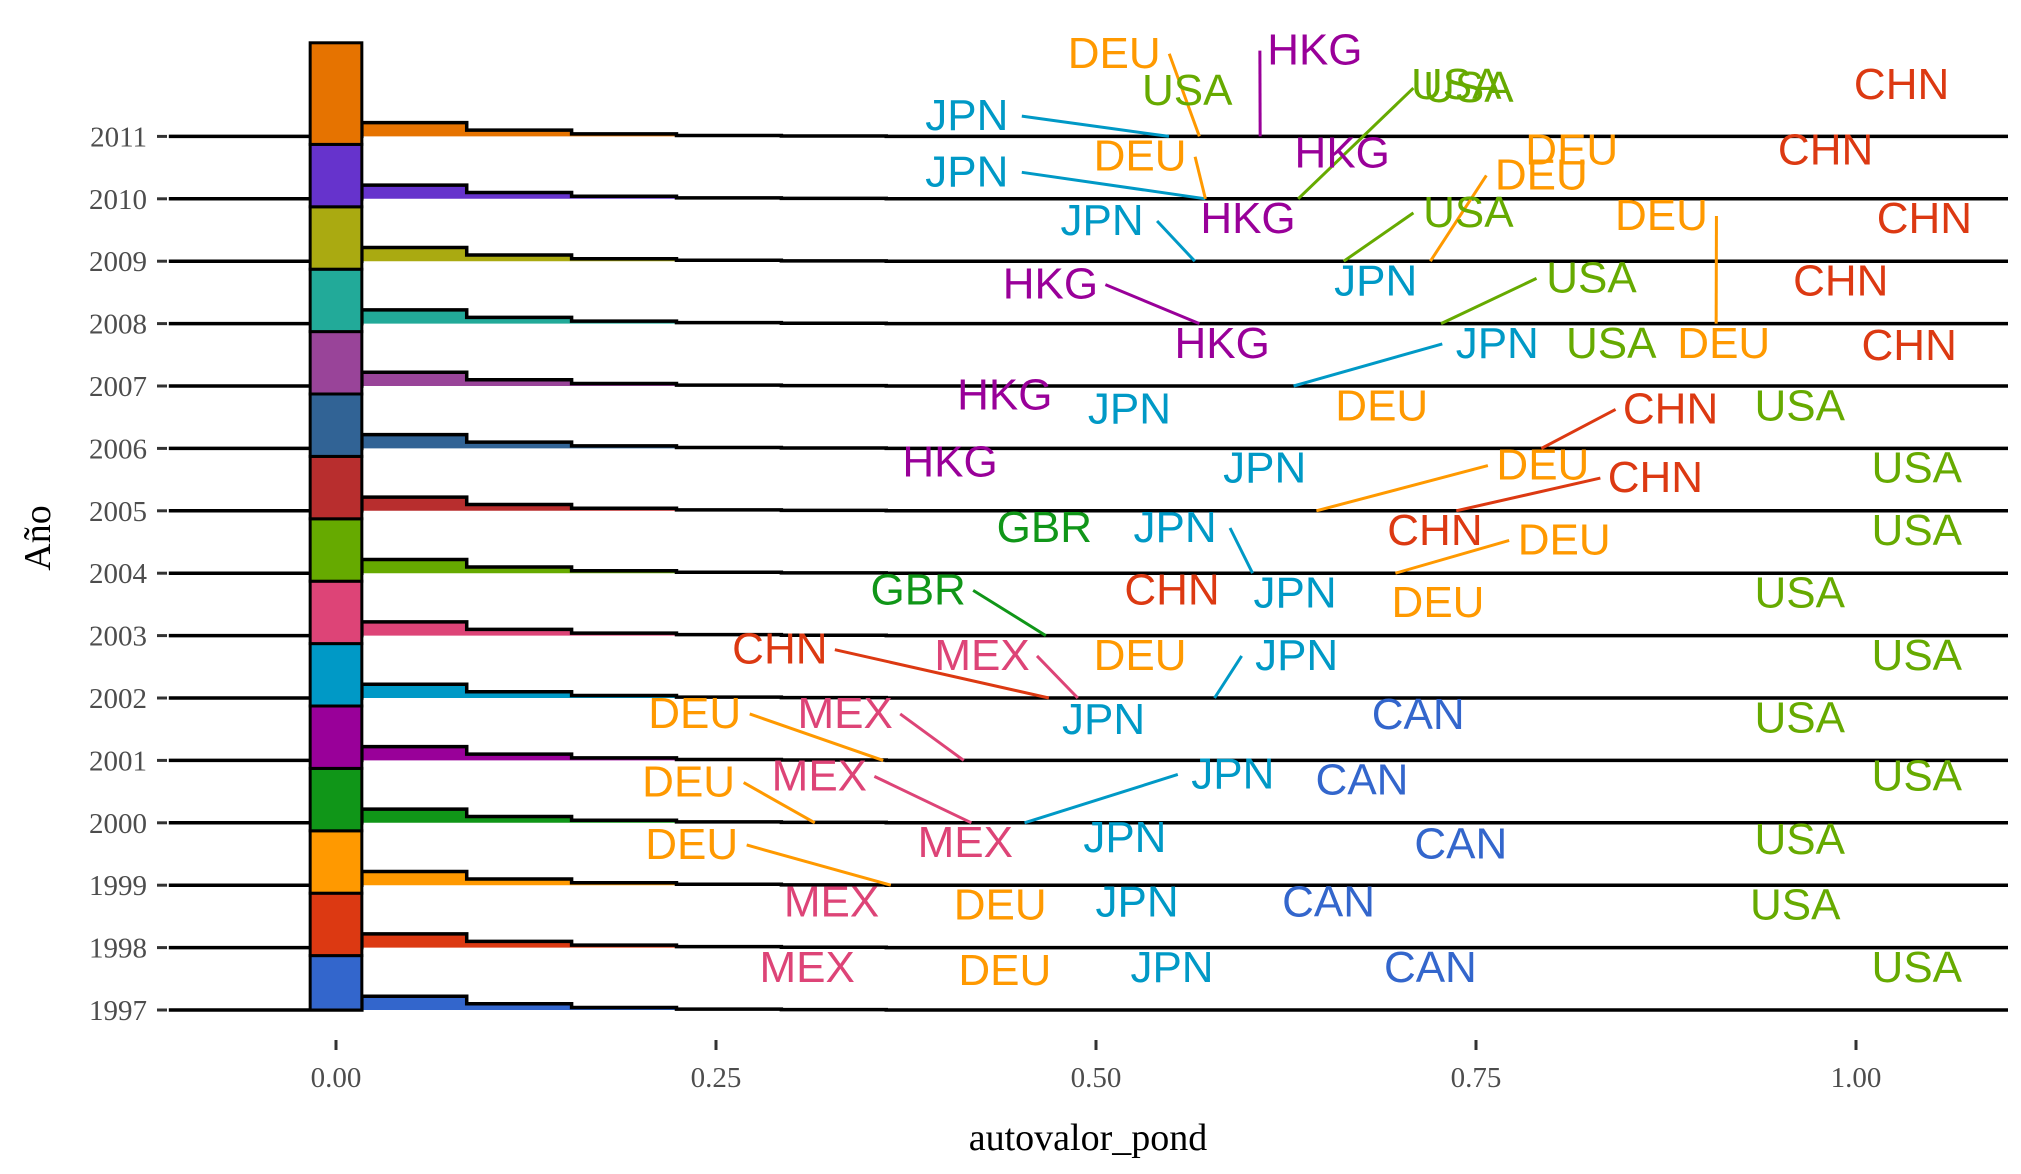  What do you see at coordinates (336, 487) in the screenshot?
I see `year-swatch-2005` at bounding box center [336, 487].